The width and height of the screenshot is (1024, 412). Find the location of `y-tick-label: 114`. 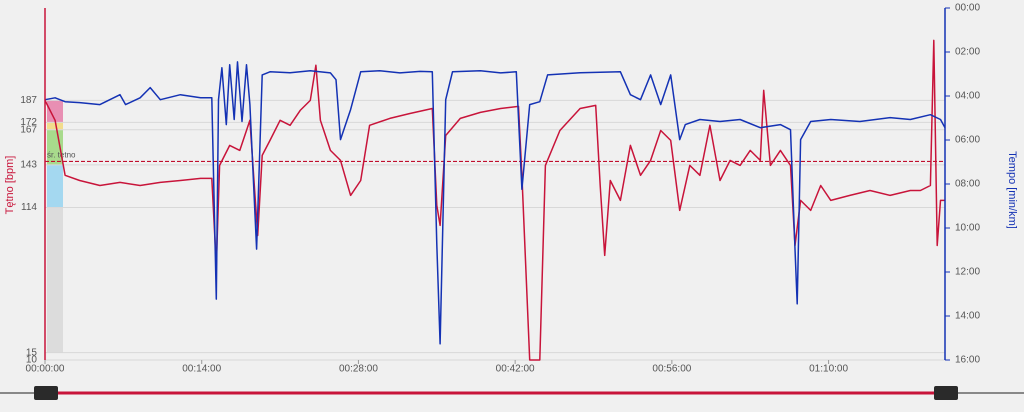

y-tick-label: 114 is located at coordinates (29, 207).